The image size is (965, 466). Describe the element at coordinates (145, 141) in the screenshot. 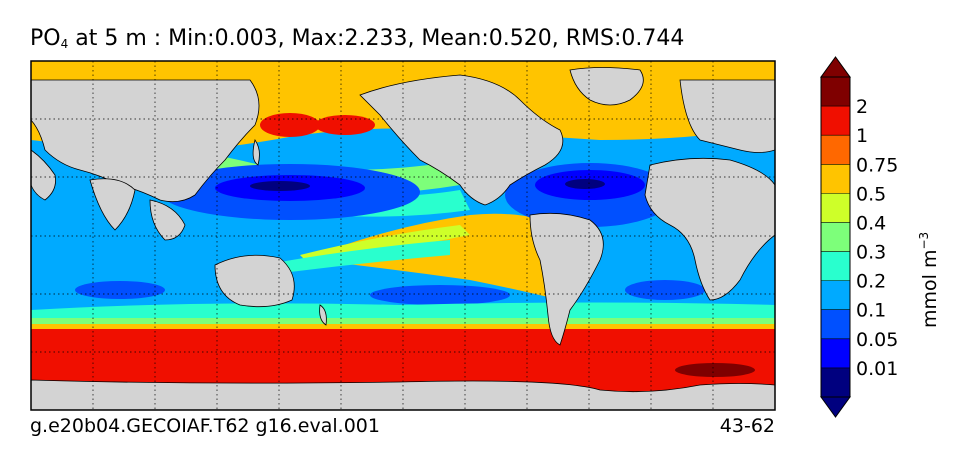

I see `land-eurasia` at that location.